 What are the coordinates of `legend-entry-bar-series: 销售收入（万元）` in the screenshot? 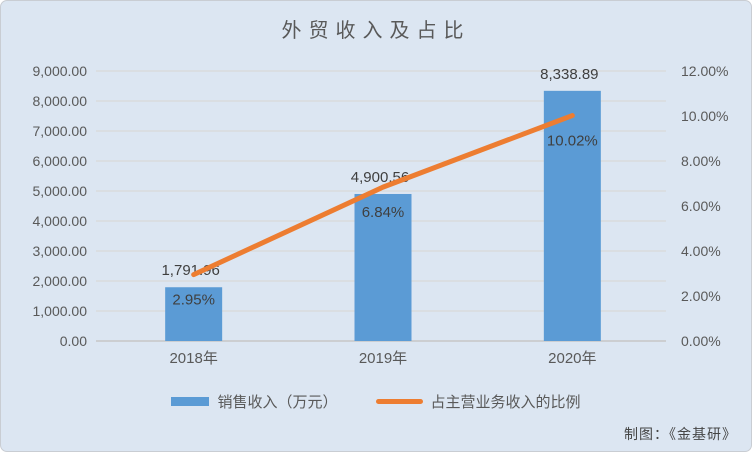 It's located at (254, 401).